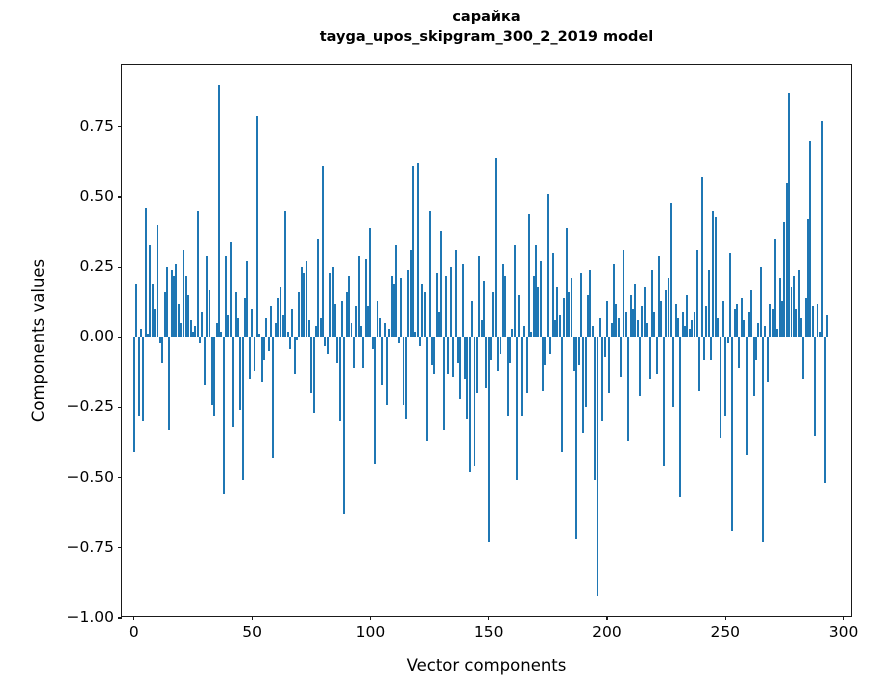 This screenshot has height=696, width=880. I want to click on y-tick-mark, so click(120, 407).